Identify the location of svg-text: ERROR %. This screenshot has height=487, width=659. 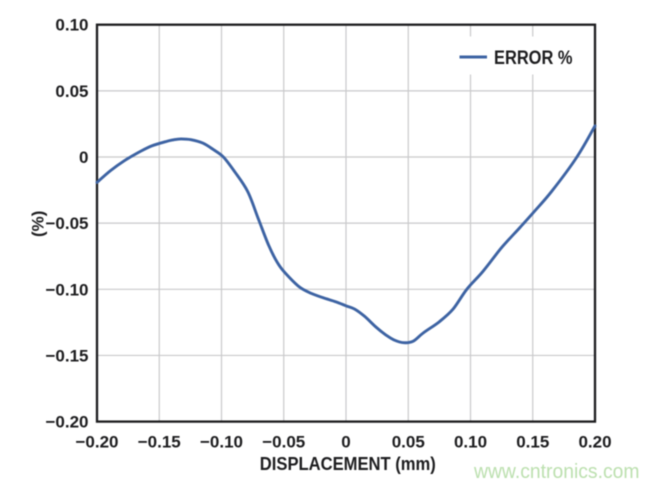
(533, 58).